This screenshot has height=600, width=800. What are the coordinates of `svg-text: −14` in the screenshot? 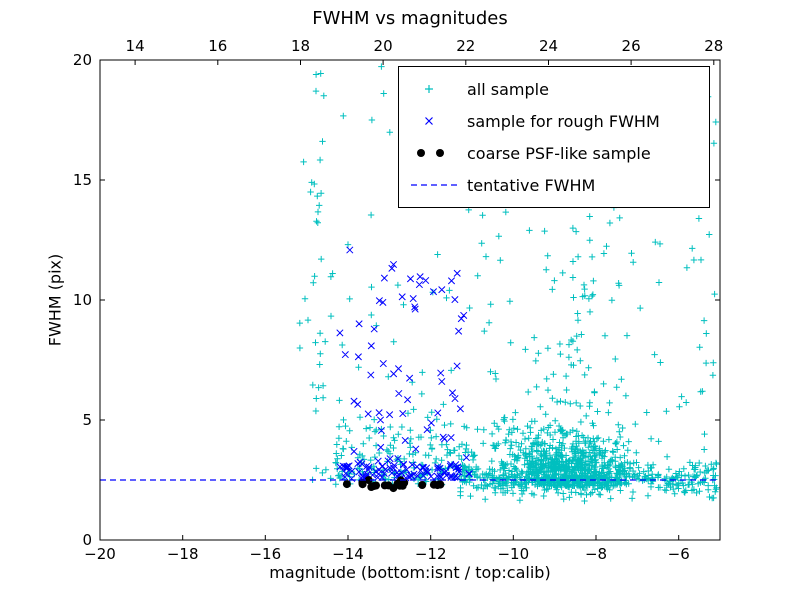 It's located at (348, 554).